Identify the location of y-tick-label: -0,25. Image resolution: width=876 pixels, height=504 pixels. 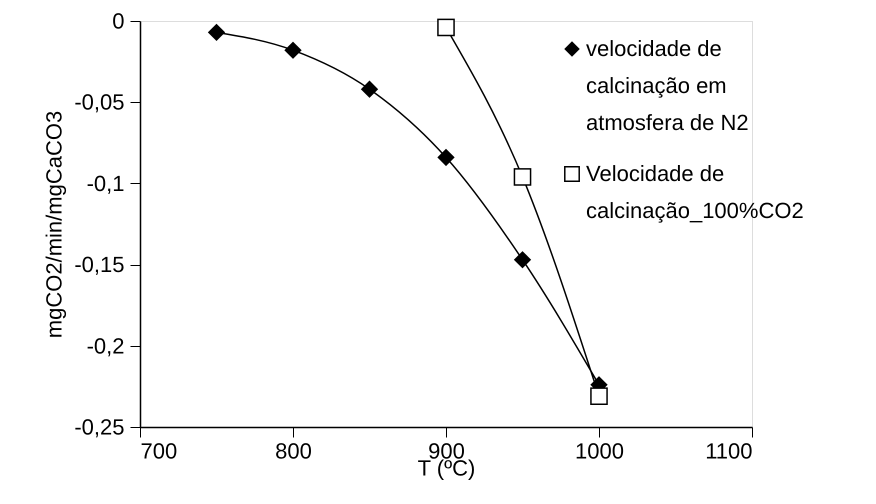
(99, 427).